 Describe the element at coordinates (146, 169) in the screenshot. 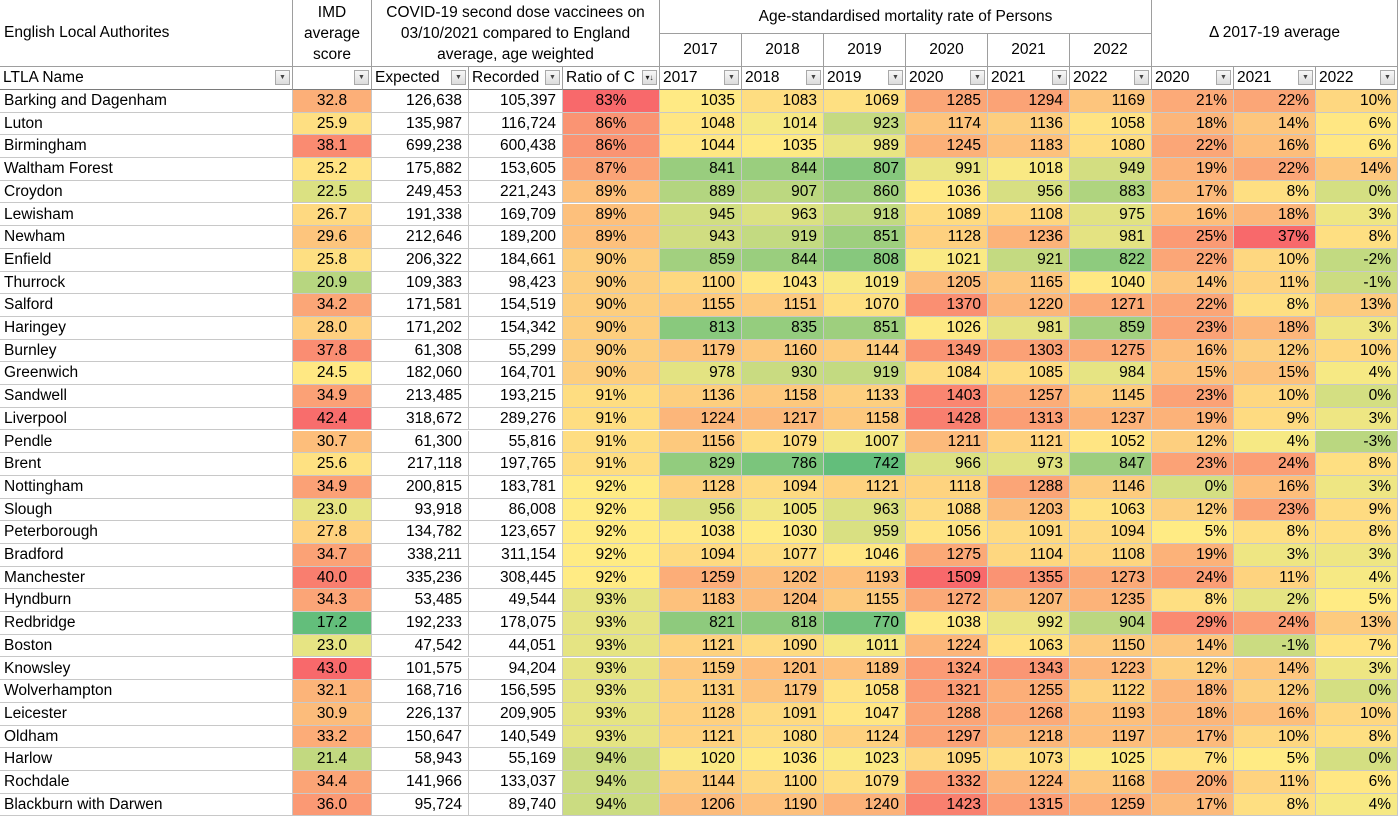

I see `cell-ltla-name: Waltham Forest` at that location.